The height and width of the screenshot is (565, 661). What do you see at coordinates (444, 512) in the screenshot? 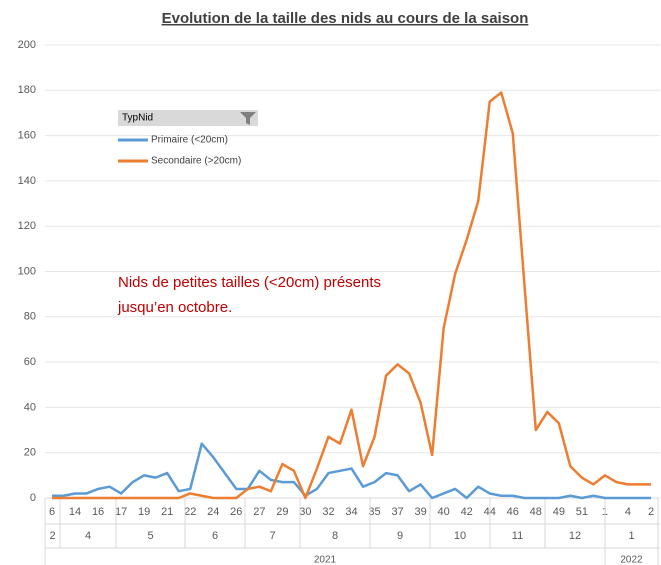
I see `x-tick-label: 40` at bounding box center [444, 512].